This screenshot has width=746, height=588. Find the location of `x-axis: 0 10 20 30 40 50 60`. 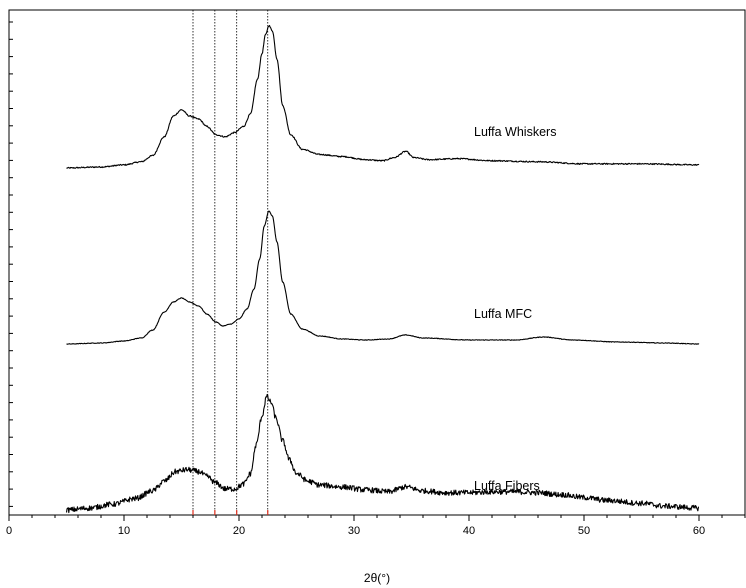

x-axis: 0 10 20 30 40 50 60 is located at coordinates (376, 526).